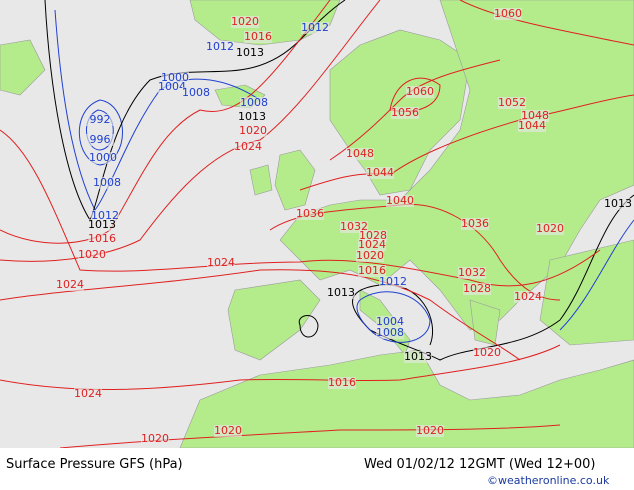 The image size is (634, 490). What do you see at coordinates (480, 464) in the screenshot?
I see `map-date: Wed 01/02/12 12GMT (Wed 12+00)` at bounding box center [480, 464].